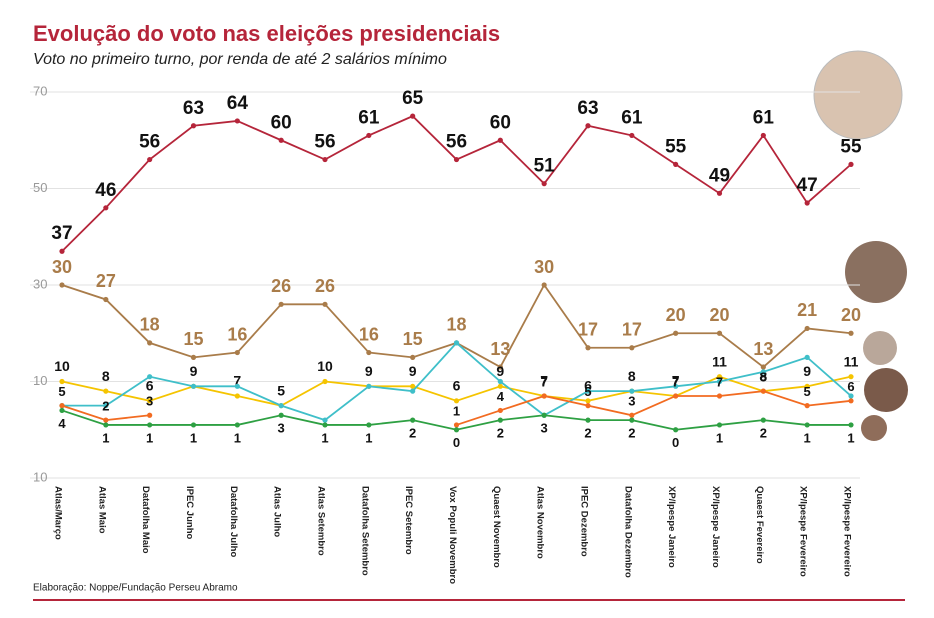 This screenshot has width=934, height=618. What do you see at coordinates (57, 513) in the screenshot?
I see `x-tick-label: Atlas/Março` at bounding box center [57, 513].